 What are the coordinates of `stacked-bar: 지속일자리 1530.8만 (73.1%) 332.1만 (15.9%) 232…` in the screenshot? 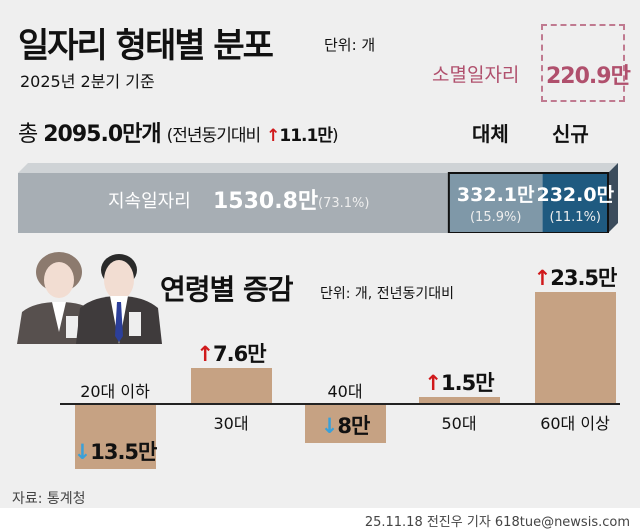 It's located at (318, 198).